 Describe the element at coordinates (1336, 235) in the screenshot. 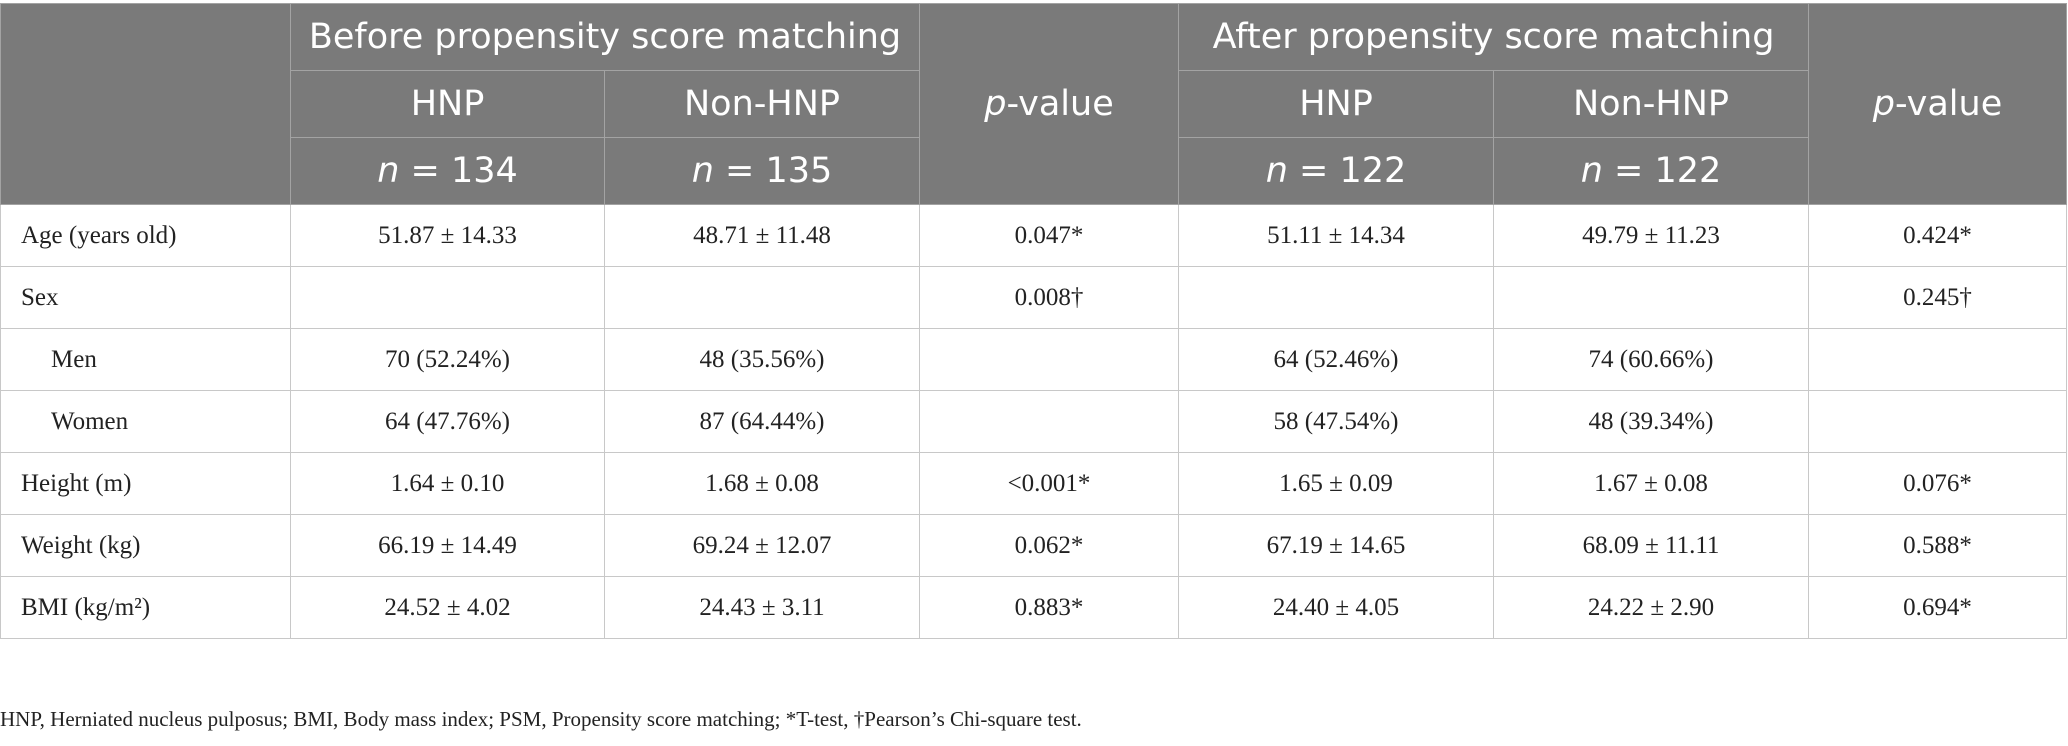

I see `after-hnp-value: 51.11 ± 14.34` at that location.